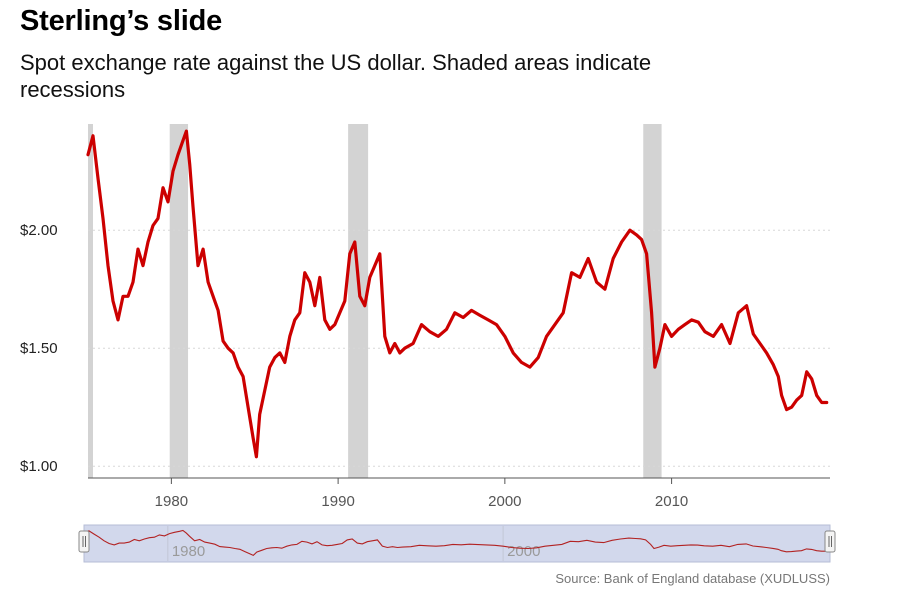 This screenshot has width=923, height=593. I want to click on y-tick-label: $2.00, so click(39, 230).